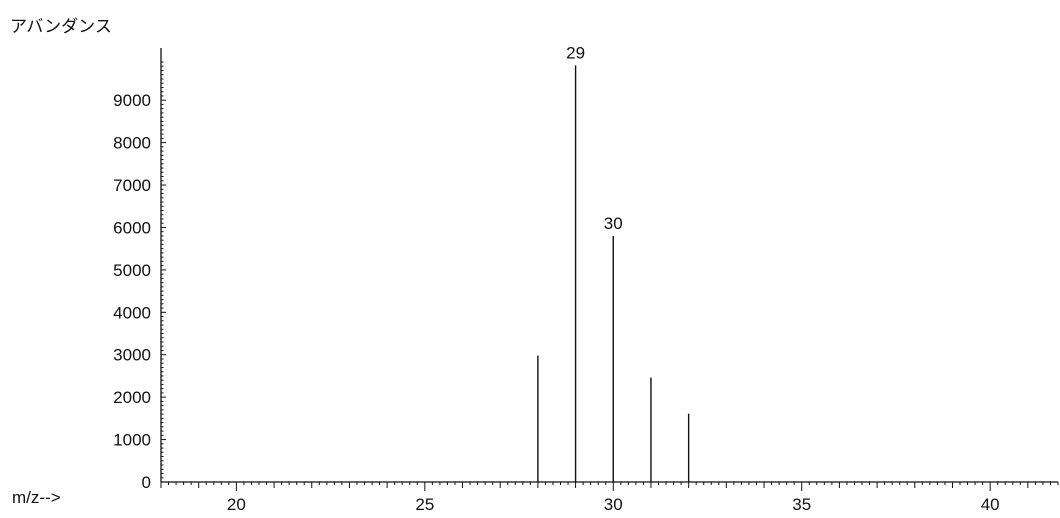 Image resolution: width=1060 pixels, height=518 pixels. What do you see at coordinates (132, 397) in the screenshot?
I see `y-tick-label: 2000` at bounding box center [132, 397].